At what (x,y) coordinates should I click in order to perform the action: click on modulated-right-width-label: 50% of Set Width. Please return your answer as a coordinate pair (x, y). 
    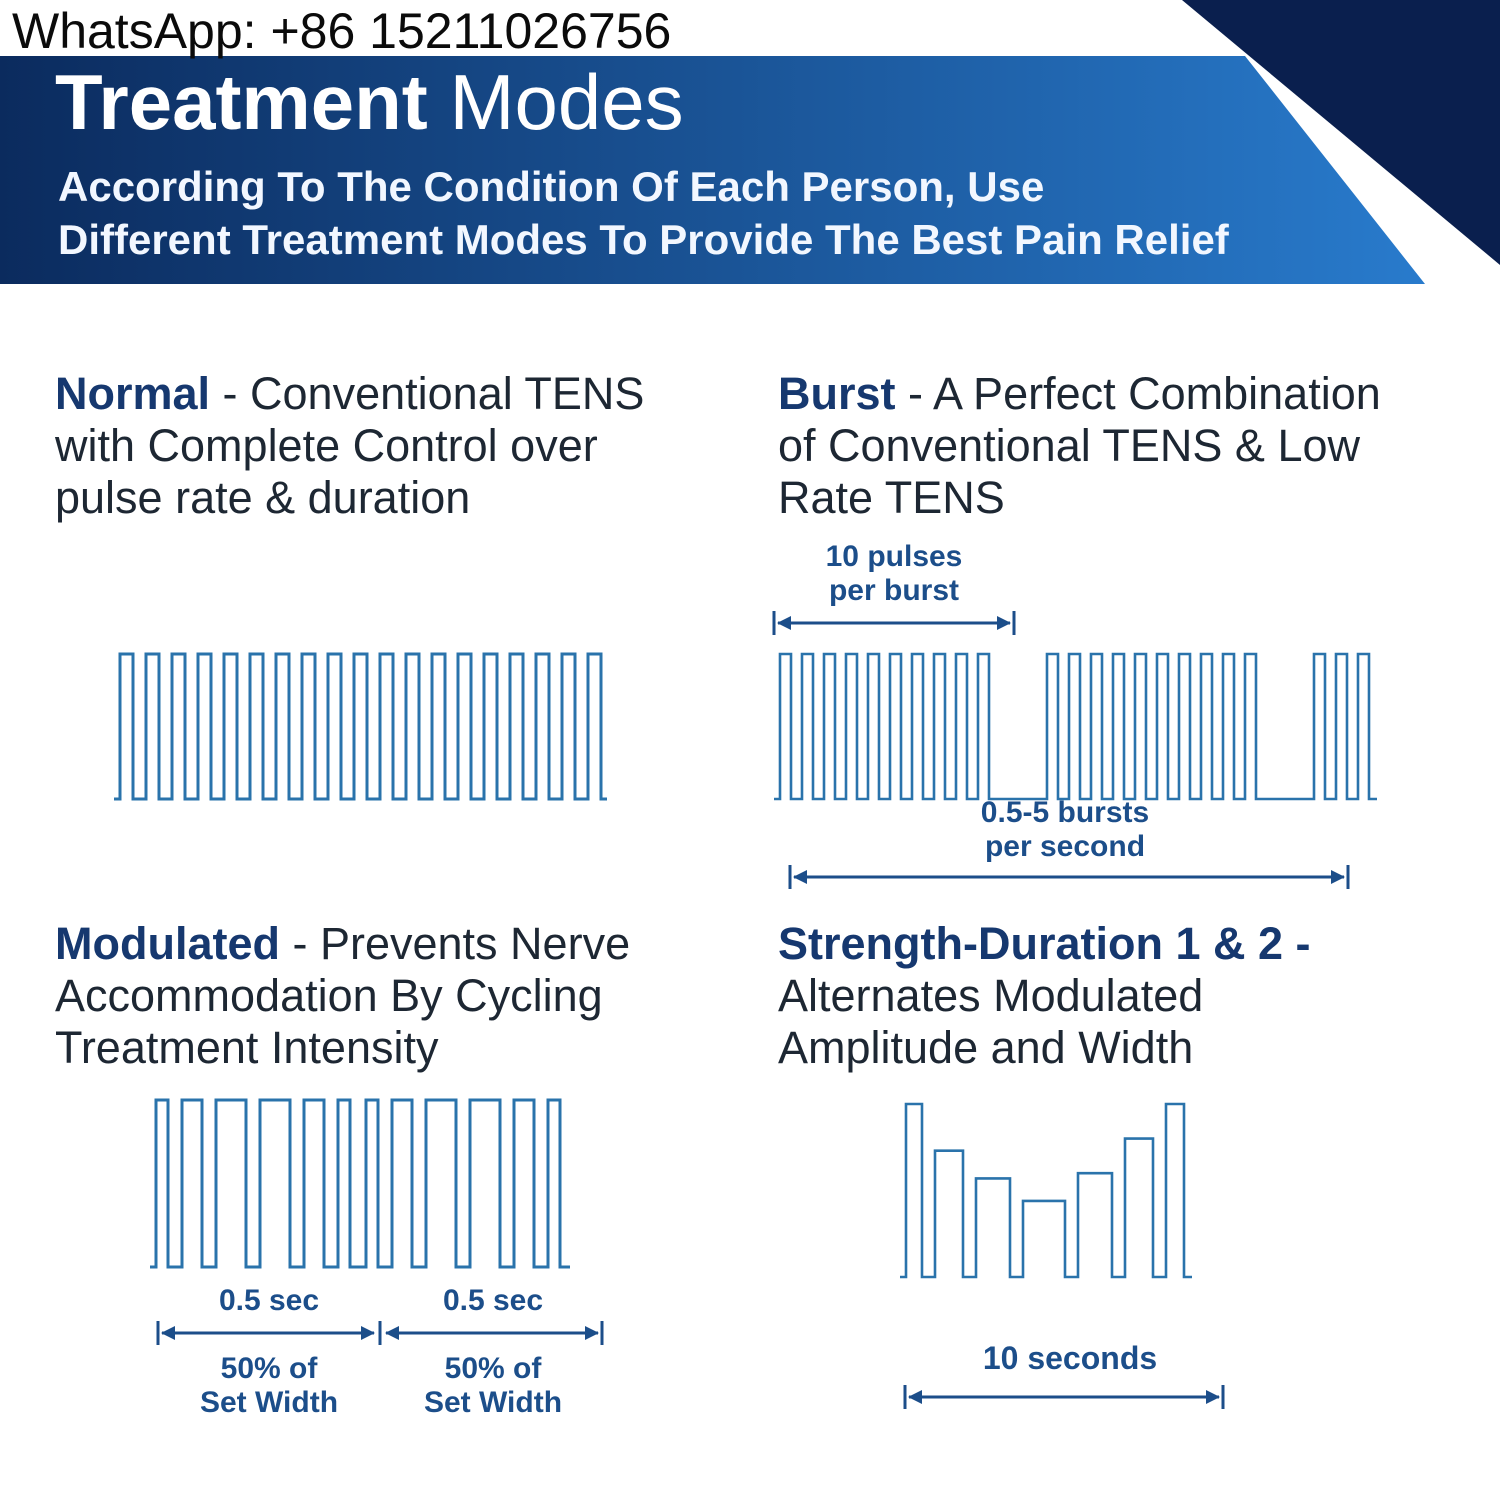
    Looking at the image, I should click on (493, 1386).